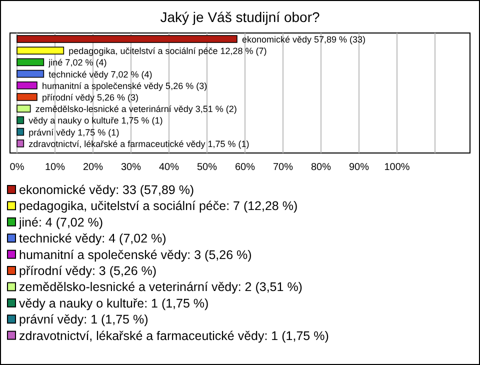 Image resolution: width=480 pixels, height=365 pixels. I want to click on data-label: vědy a nauky o kultuře 1,75 % (1), so click(95, 121).